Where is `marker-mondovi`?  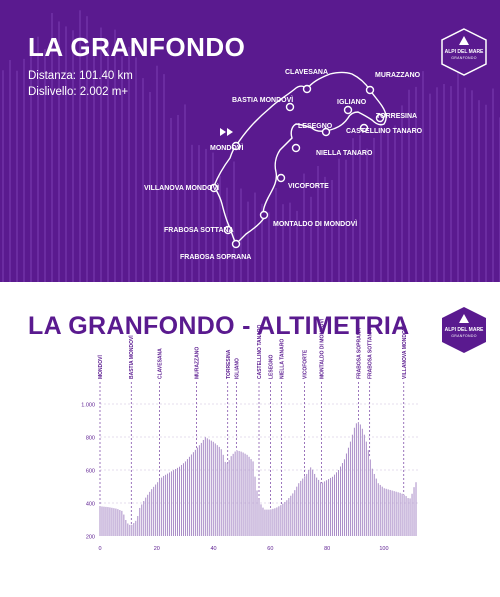 marker-mondovi is located at coordinates (236, 146).